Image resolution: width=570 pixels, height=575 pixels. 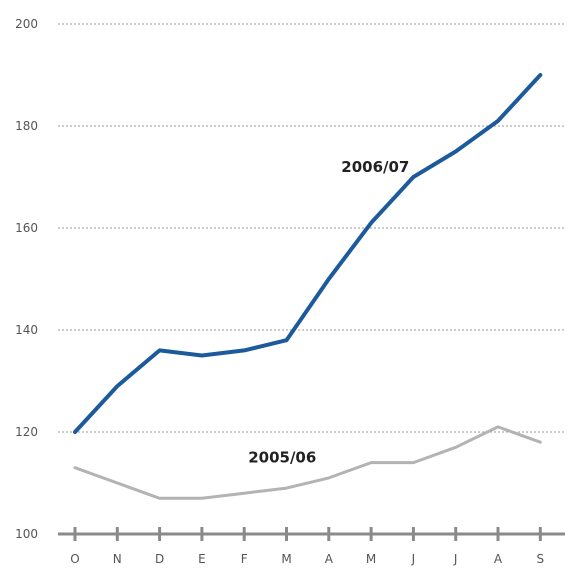 What do you see at coordinates (202, 559) in the screenshot?
I see `x-tick-label: E` at bounding box center [202, 559].